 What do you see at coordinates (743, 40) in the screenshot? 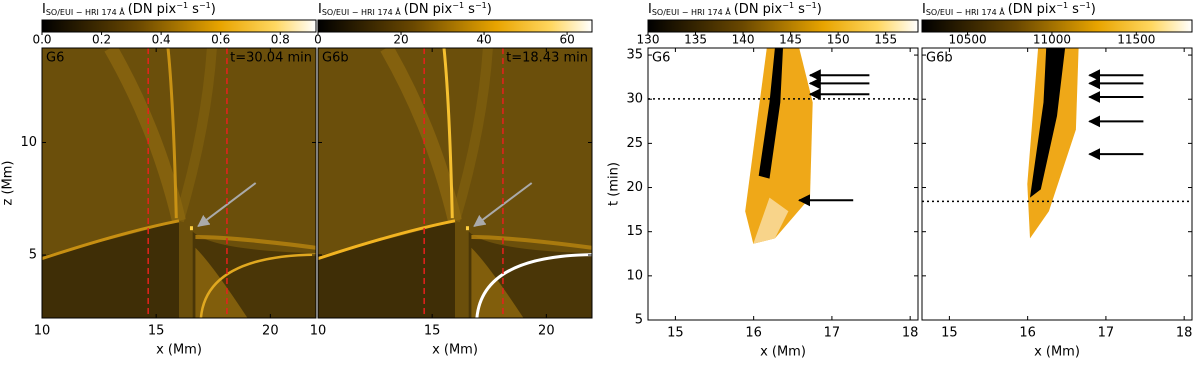
I see `colorbar-tick-label: 140` at bounding box center [743, 40].